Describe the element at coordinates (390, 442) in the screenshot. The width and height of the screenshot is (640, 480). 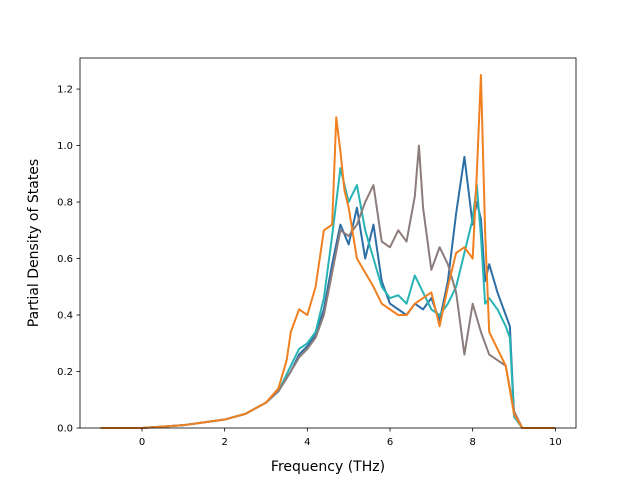
I see `x-tick-label: 6` at that location.